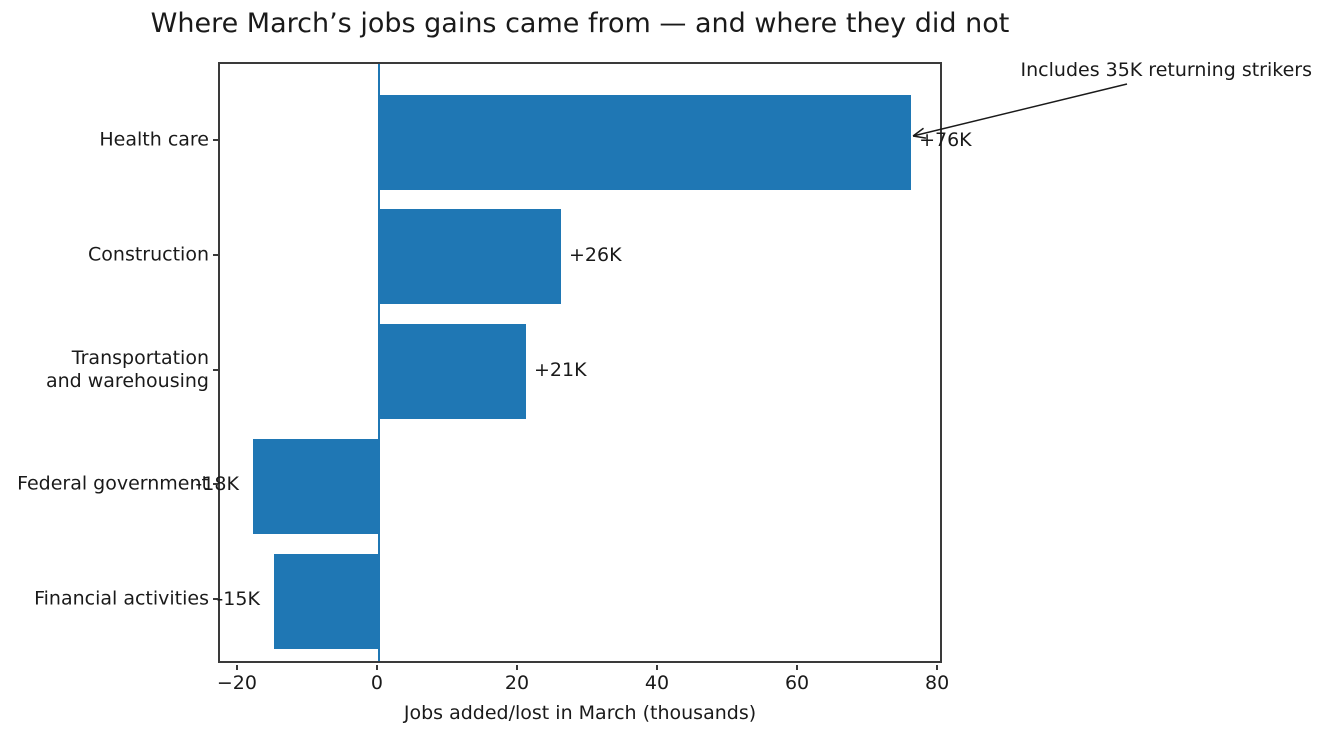  Describe the element at coordinates (315, 486) in the screenshot. I see `bar-federal-government` at that location.